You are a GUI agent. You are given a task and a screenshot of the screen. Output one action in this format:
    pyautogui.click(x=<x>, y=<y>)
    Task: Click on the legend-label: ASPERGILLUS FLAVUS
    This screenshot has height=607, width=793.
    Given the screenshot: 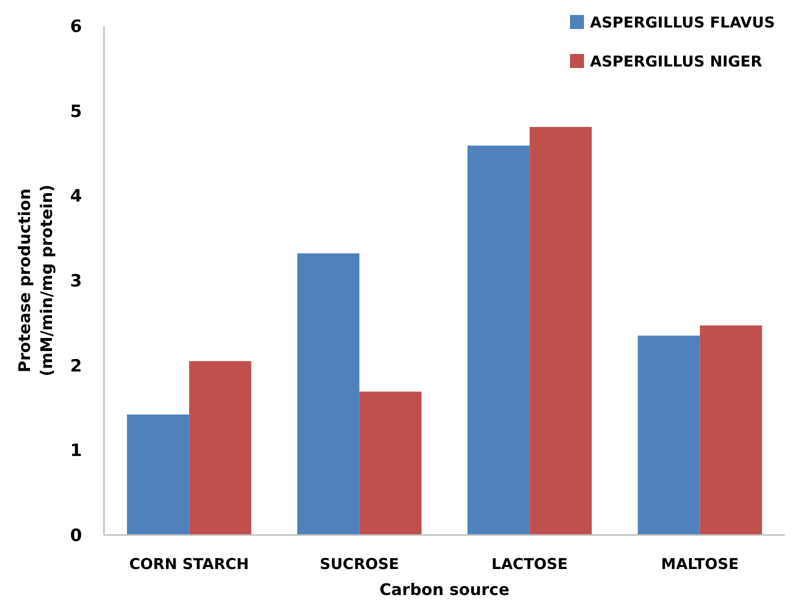 What is the action you would take?
    pyautogui.click(x=682, y=22)
    